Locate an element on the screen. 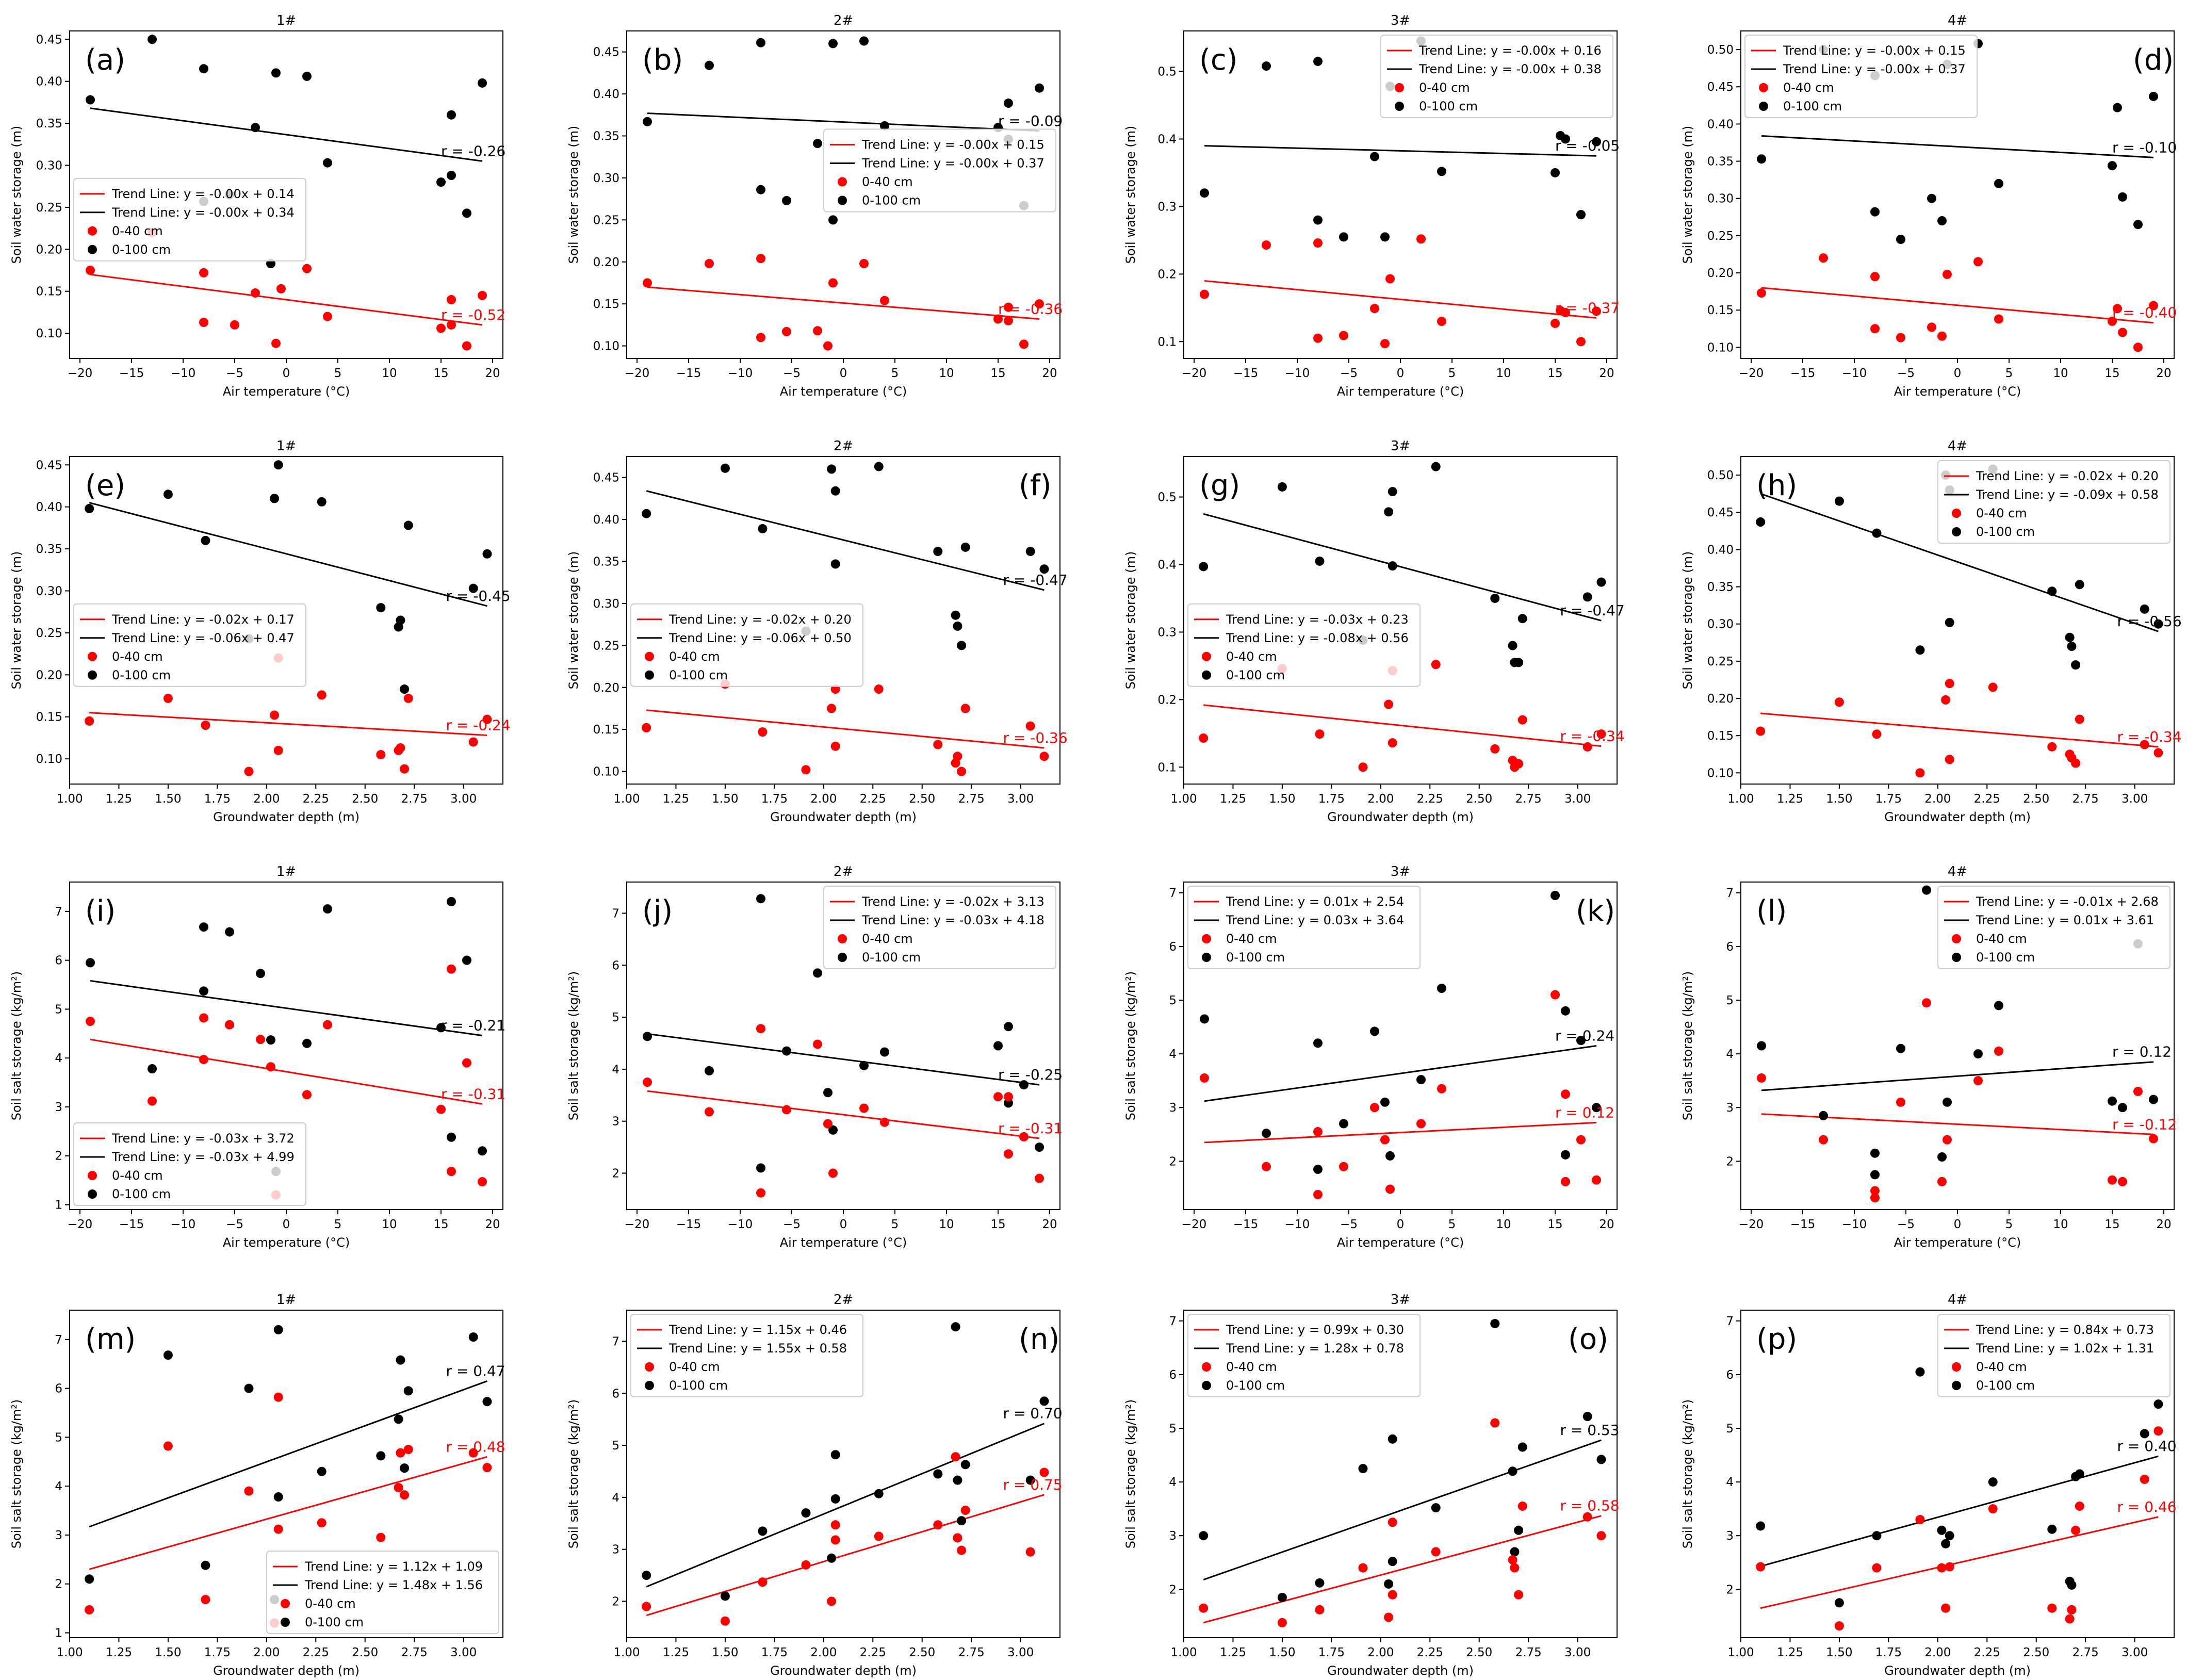 This screenshot has width=2203, height=1680. x-tick-label: −5 is located at coordinates (1906, 1224).